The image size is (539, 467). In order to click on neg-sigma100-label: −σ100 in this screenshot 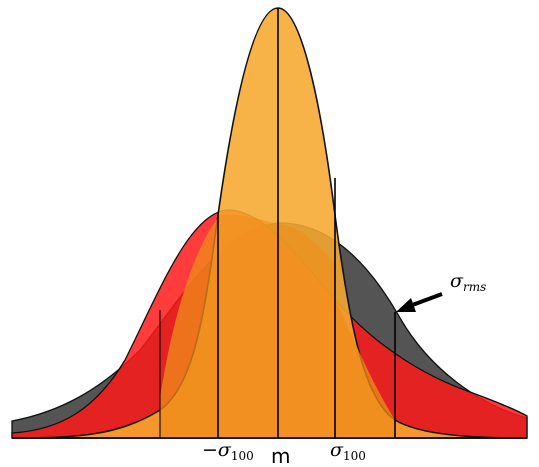, I will do `click(228, 451)`.